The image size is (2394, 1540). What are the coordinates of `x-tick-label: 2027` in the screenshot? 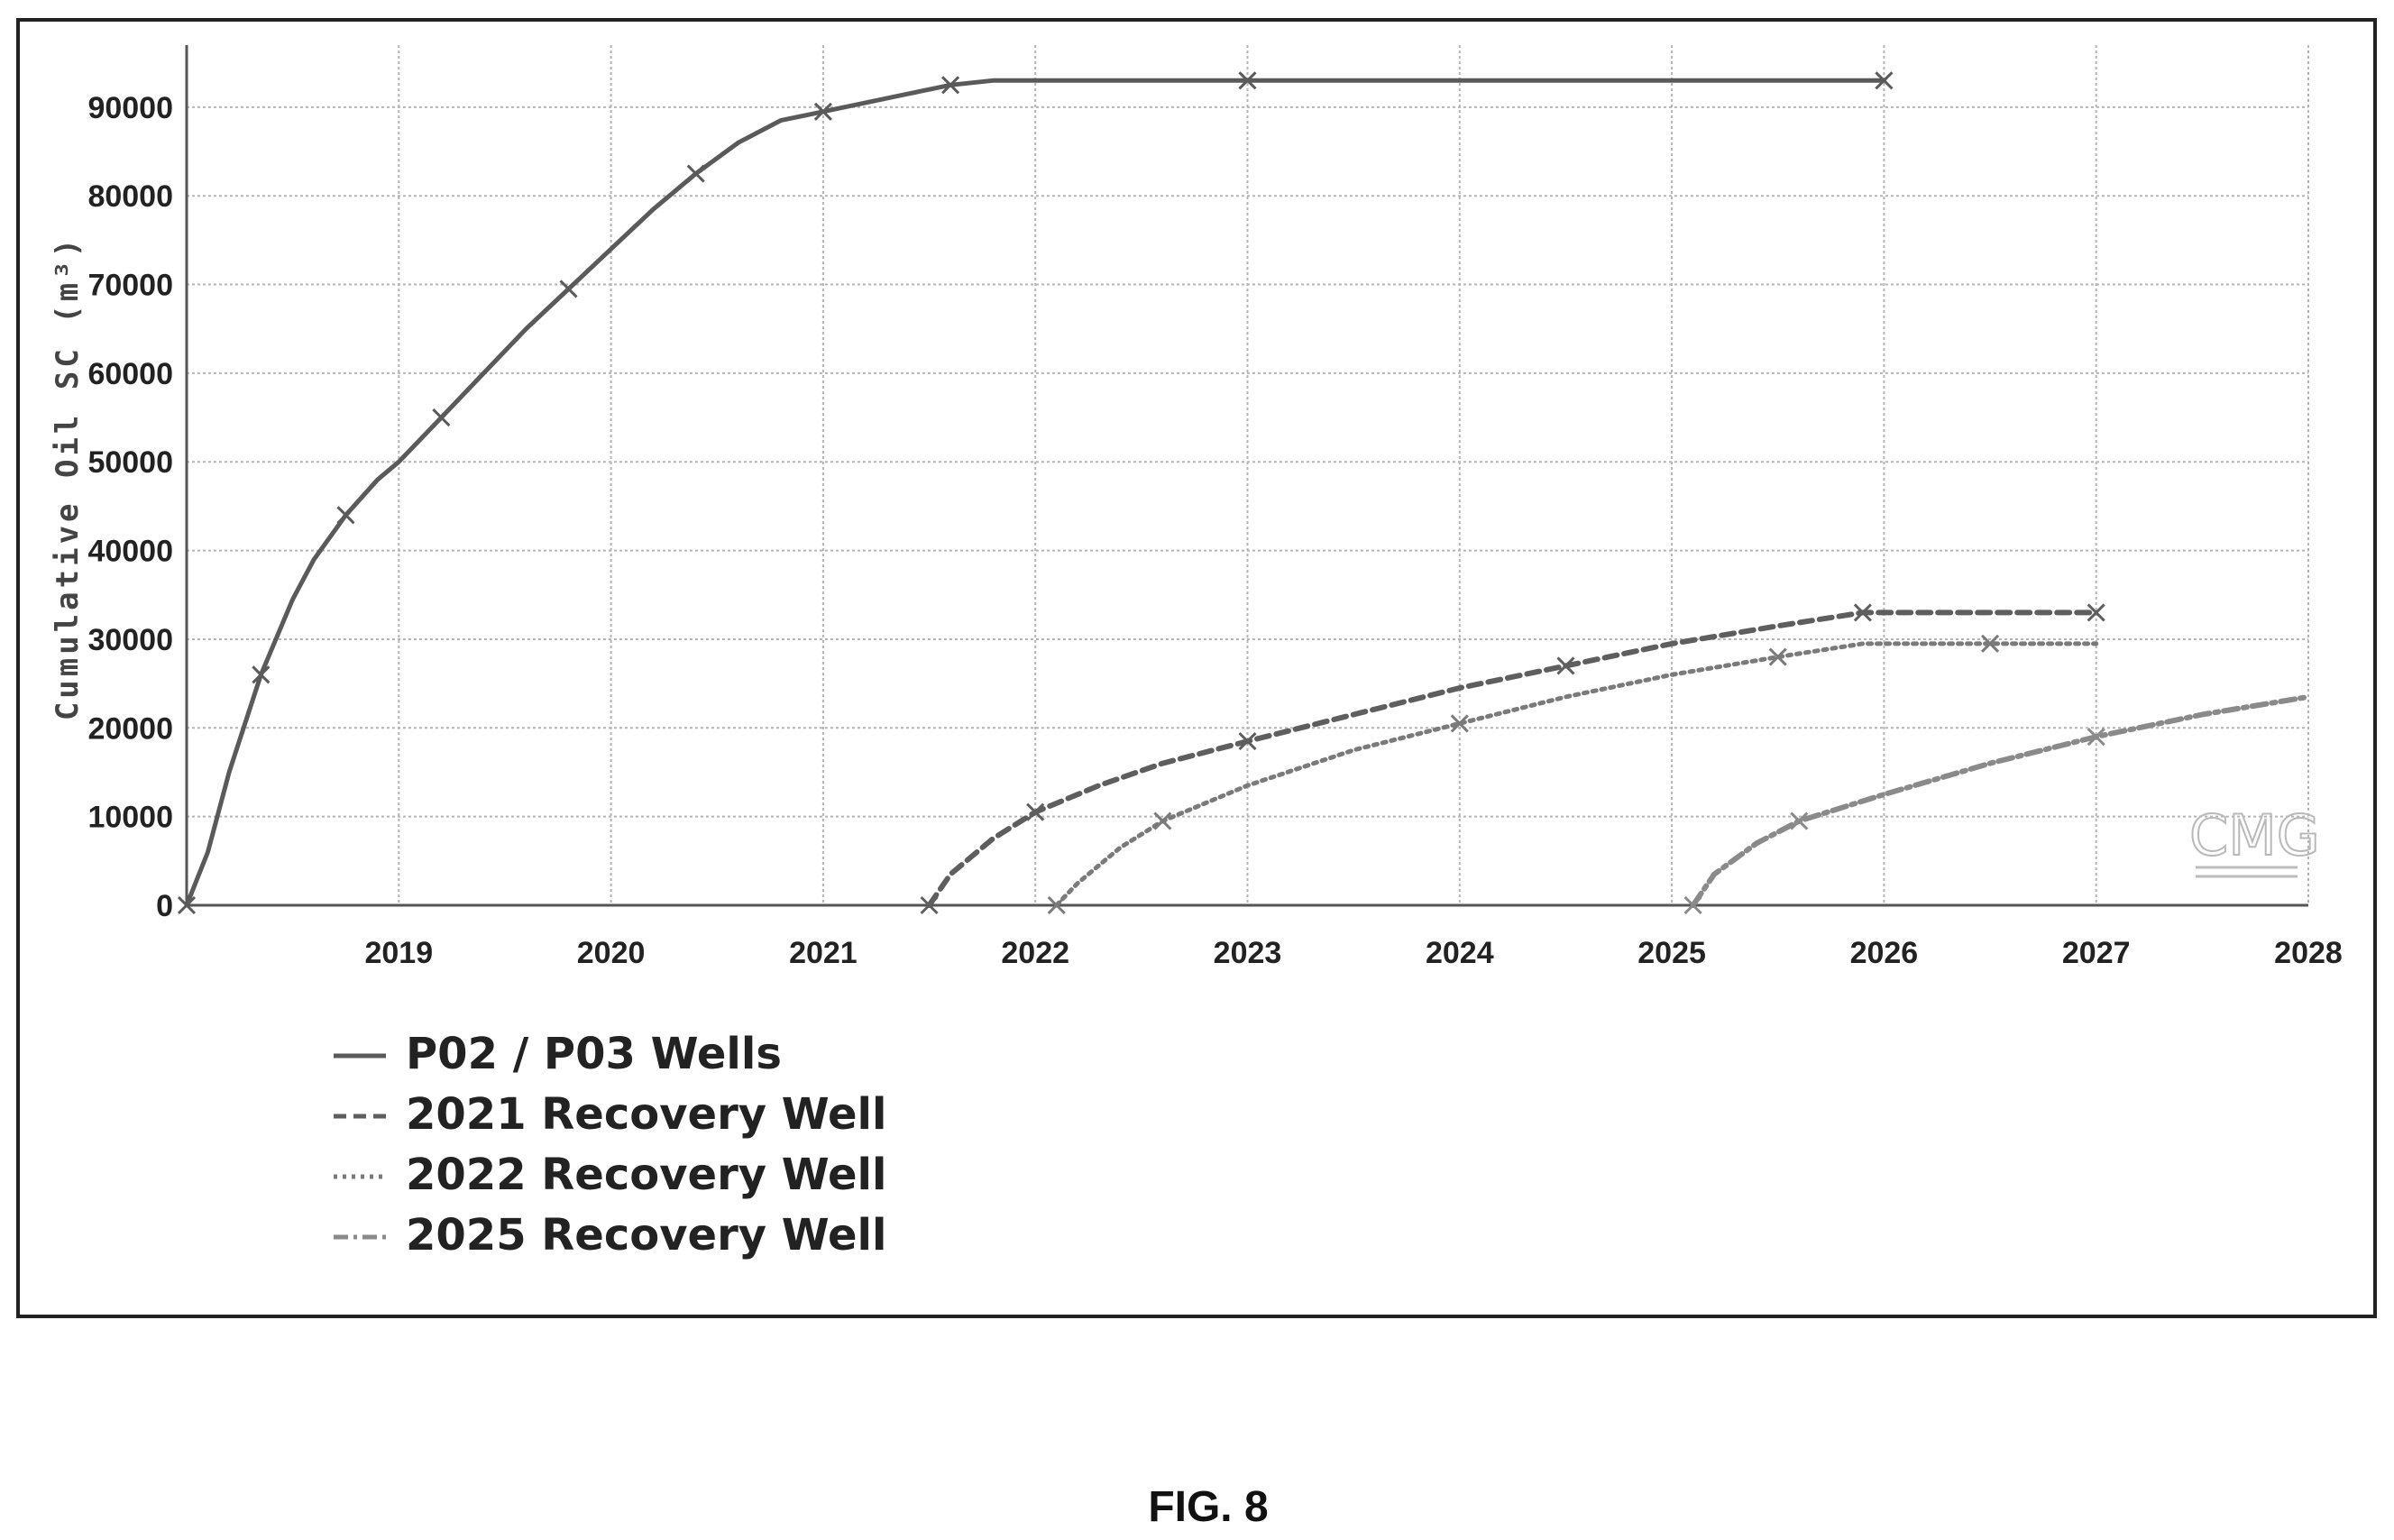 It's located at (2096, 953).